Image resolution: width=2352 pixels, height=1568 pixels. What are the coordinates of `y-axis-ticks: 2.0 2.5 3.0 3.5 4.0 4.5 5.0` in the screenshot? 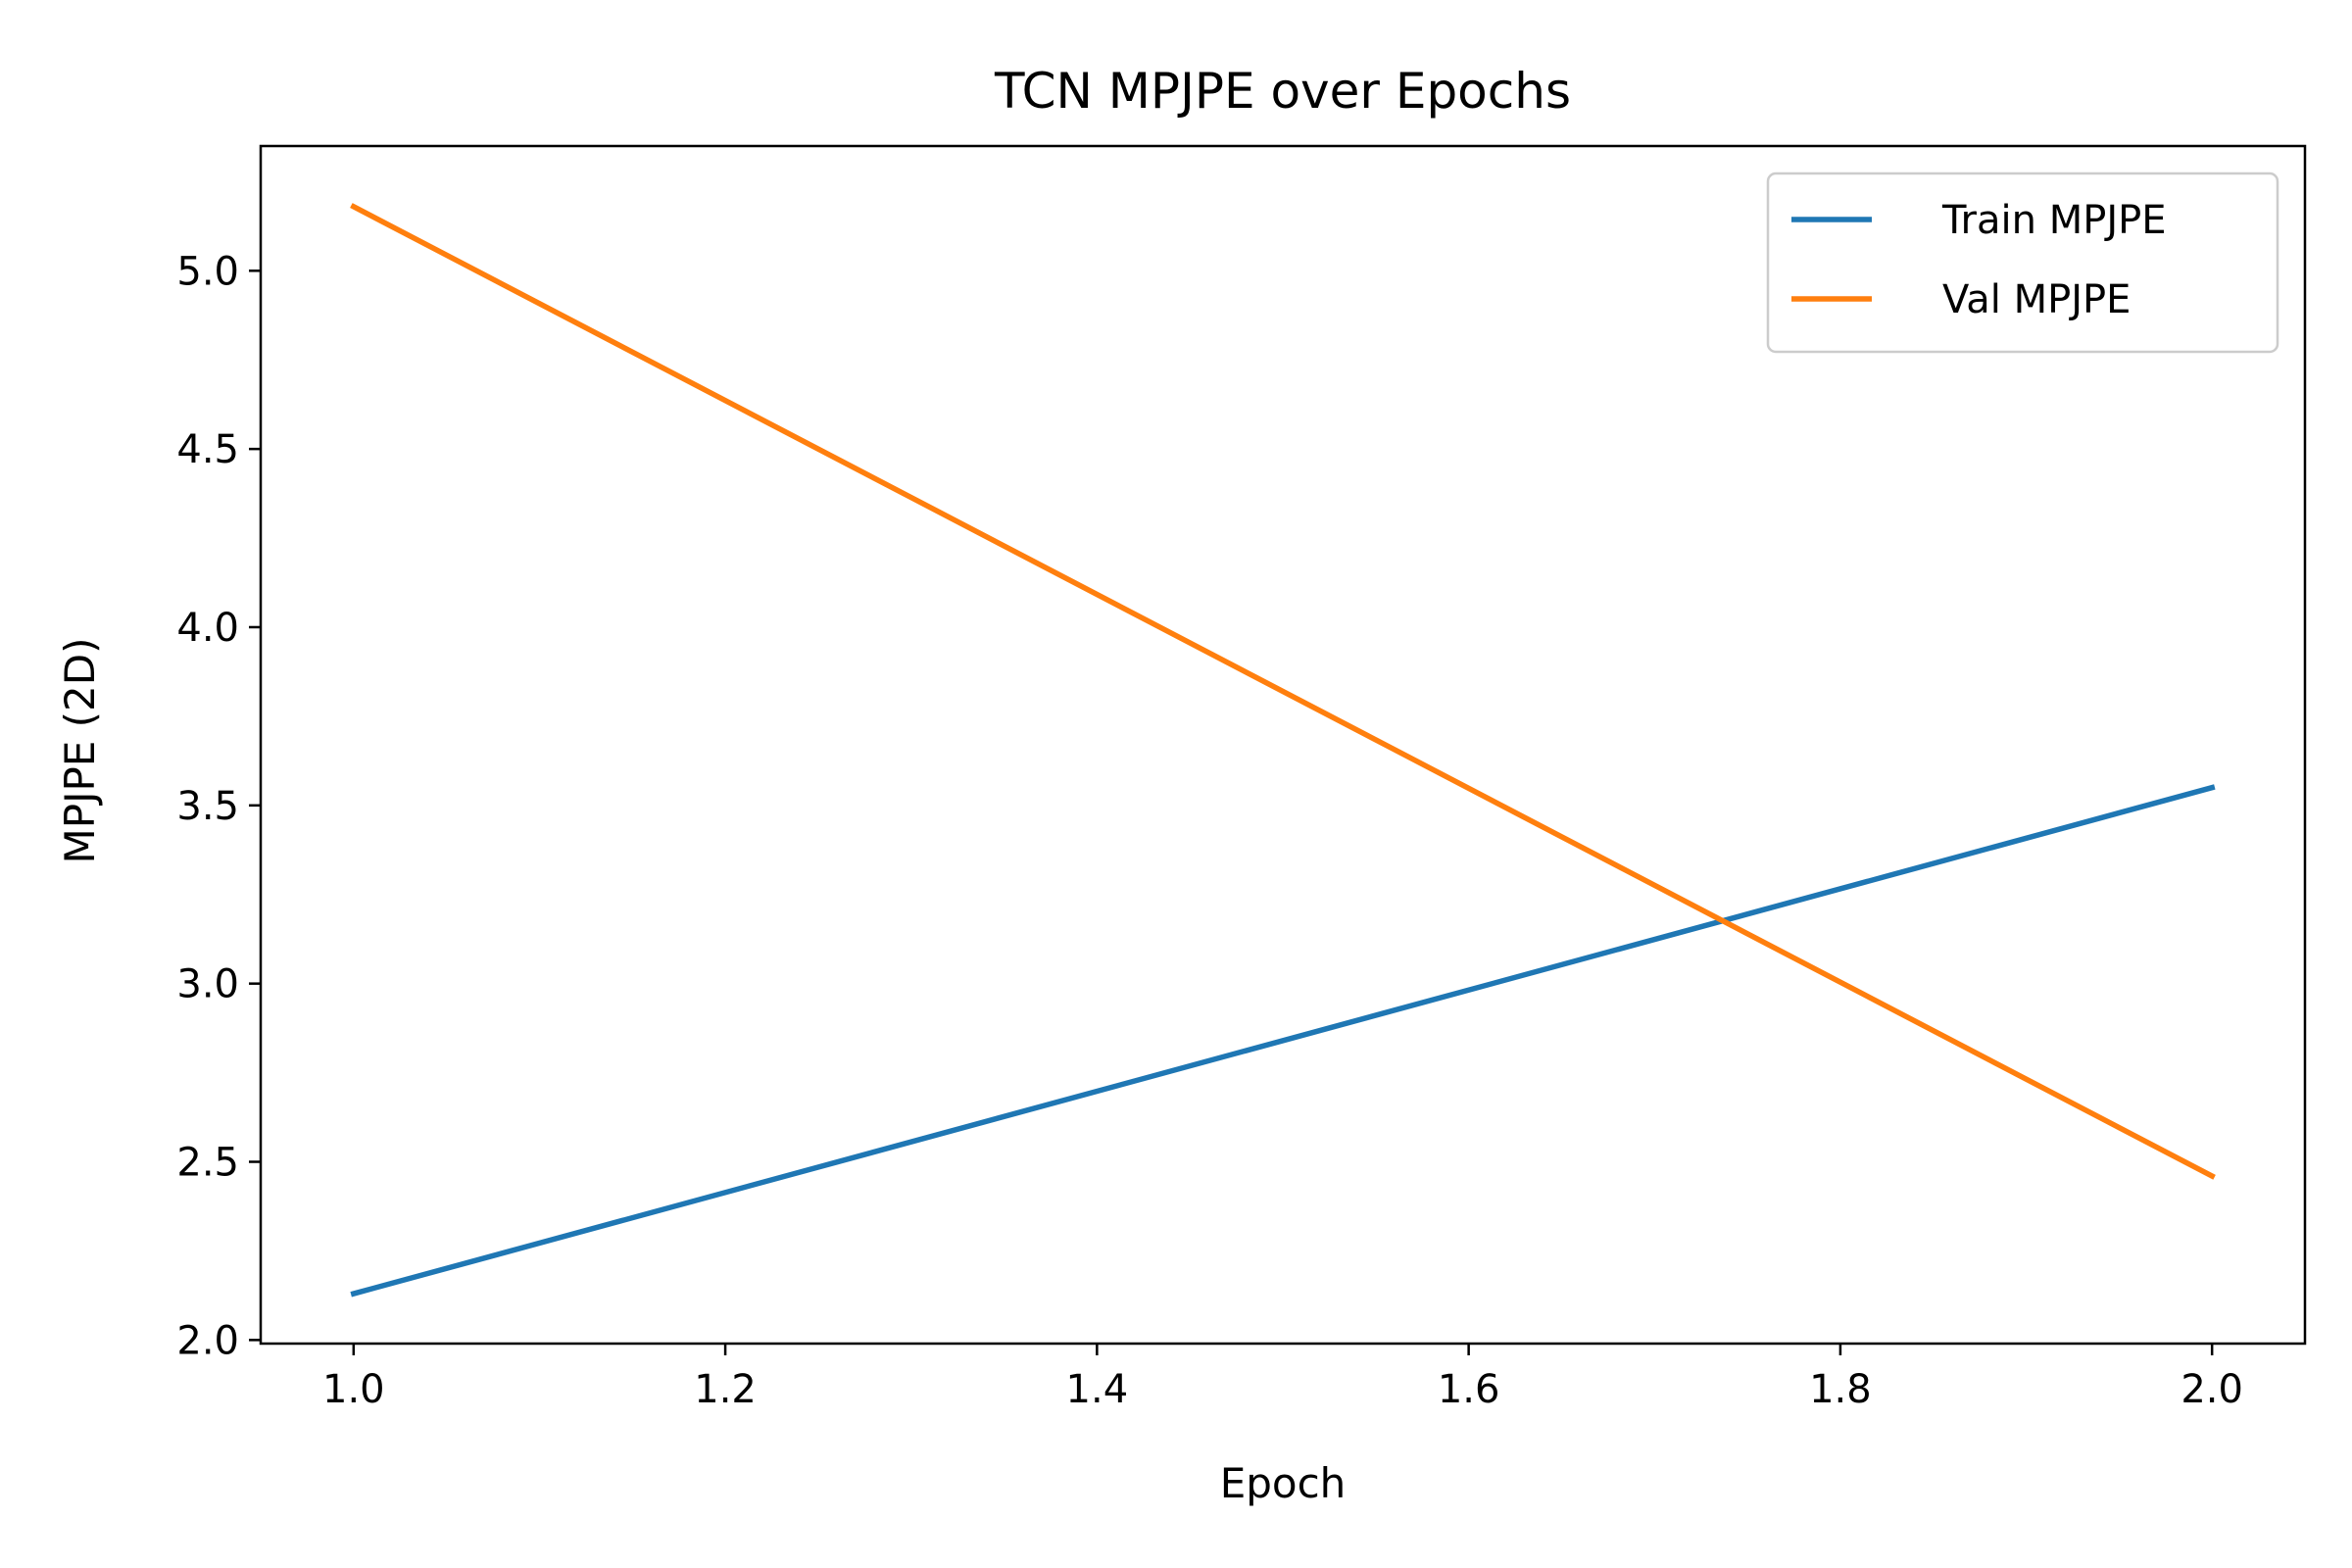 It's located at (218, 806).